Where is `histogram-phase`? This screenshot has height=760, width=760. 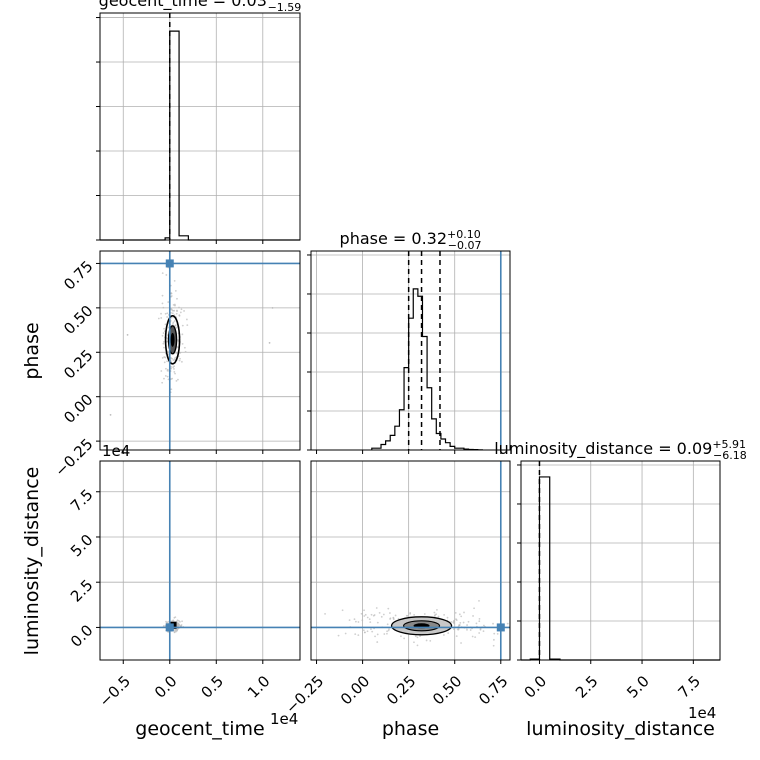
histogram-phase is located at coordinates (427, 369).